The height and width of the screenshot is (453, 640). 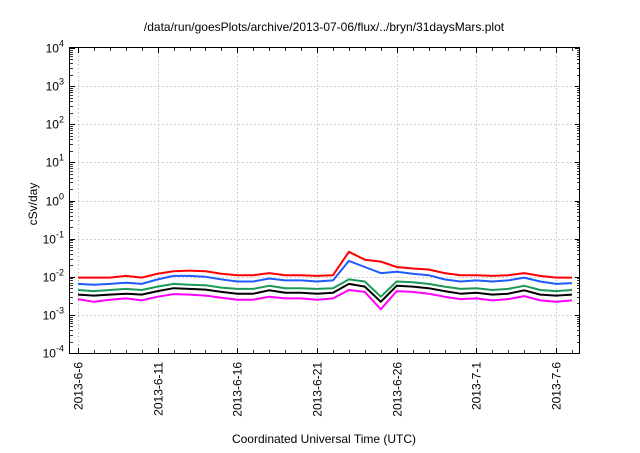 What do you see at coordinates (159, 389) in the screenshot?
I see `x-tick-label: 2013-6-11` at bounding box center [159, 389].